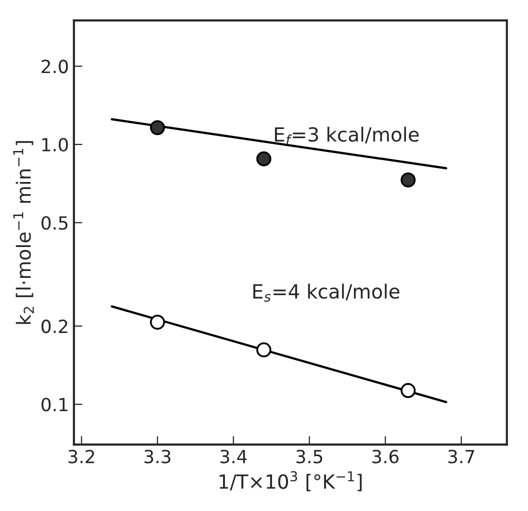 This screenshot has width=528, height=511. What do you see at coordinates (461, 457) in the screenshot?
I see `x-tick-label: 3.7` at bounding box center [461, 457].